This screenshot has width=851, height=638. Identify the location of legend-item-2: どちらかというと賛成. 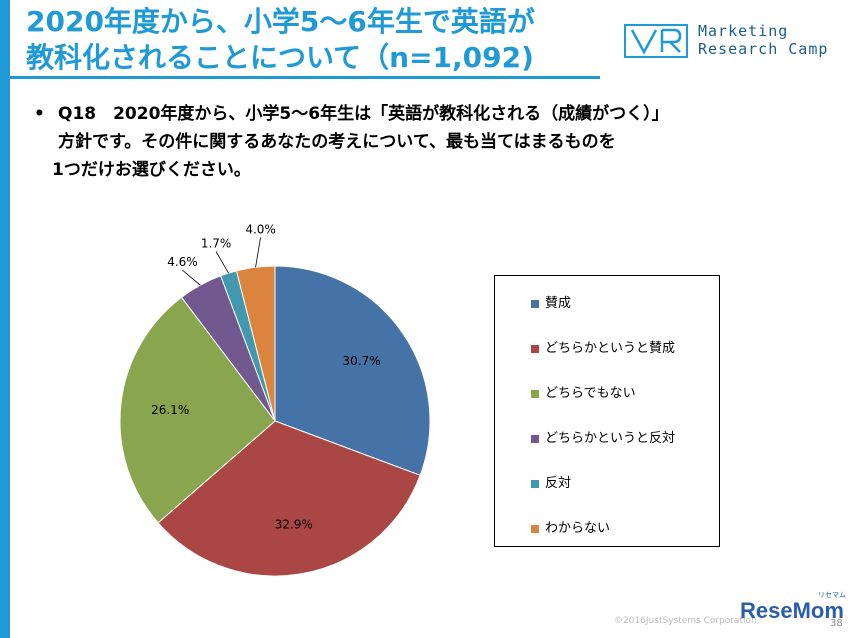
(603, 346).